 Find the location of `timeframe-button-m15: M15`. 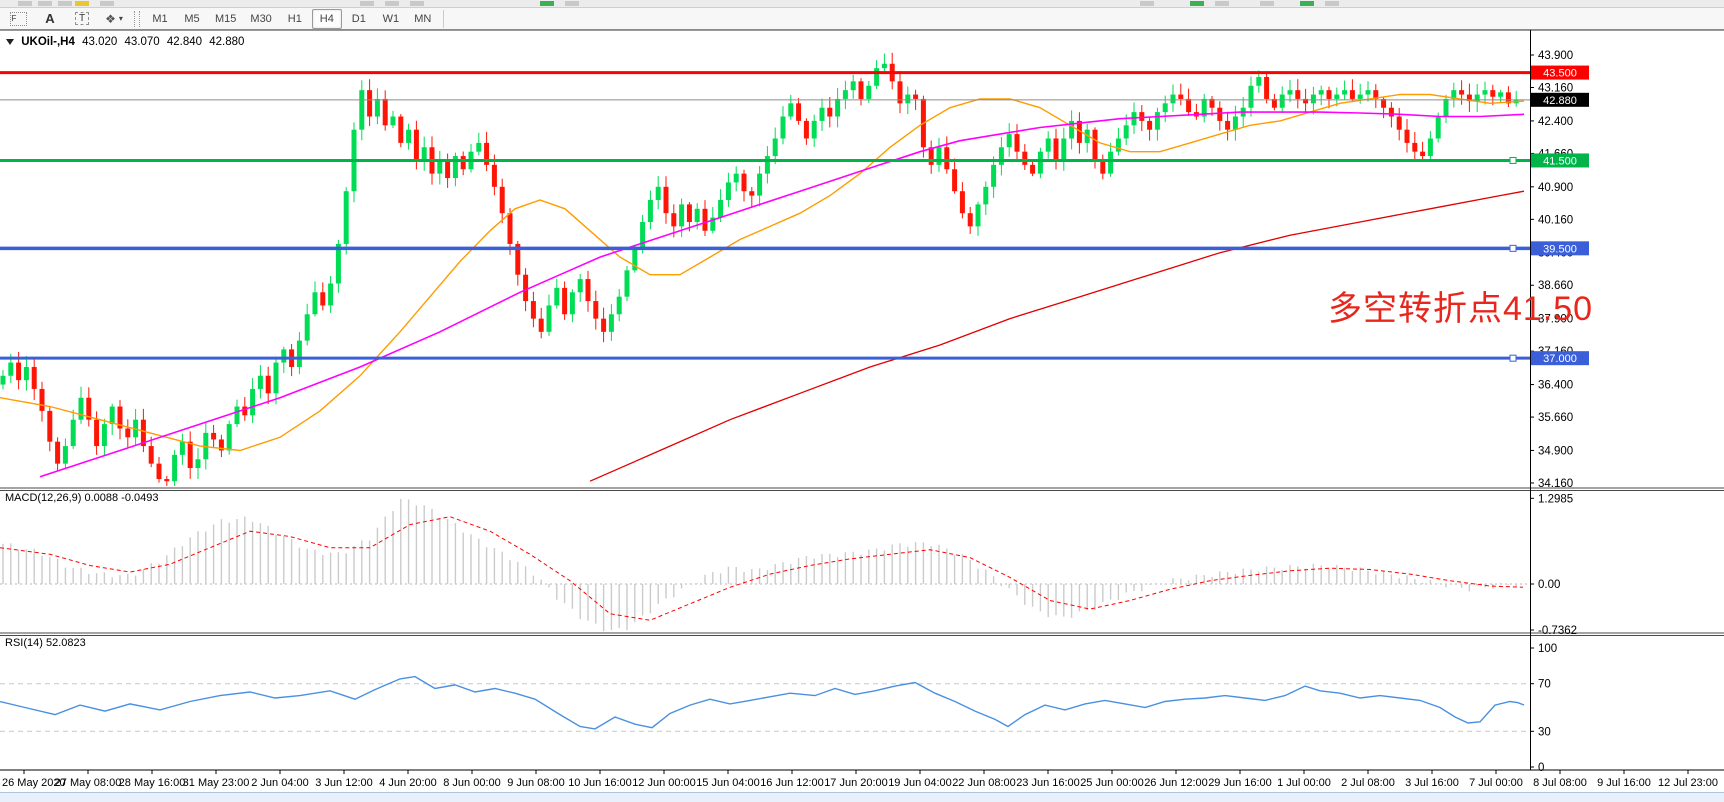

timeframe-button-m15: M15 is located at coordinates (226, 18).